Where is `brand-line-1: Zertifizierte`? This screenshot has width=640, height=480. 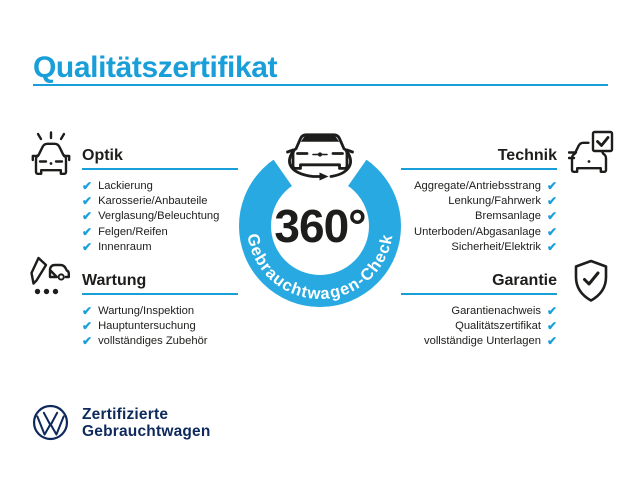 brand-line-1: Zertifizierte is located at coordinates (125, 414).